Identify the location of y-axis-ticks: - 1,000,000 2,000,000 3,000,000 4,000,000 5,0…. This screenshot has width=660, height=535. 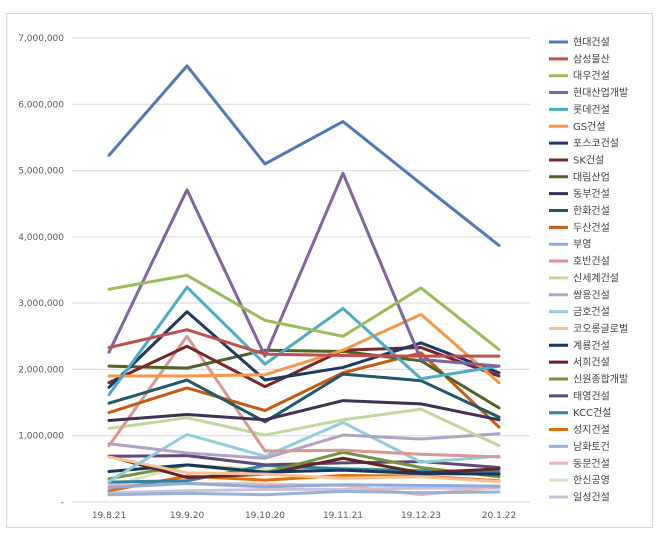
(41, 271).